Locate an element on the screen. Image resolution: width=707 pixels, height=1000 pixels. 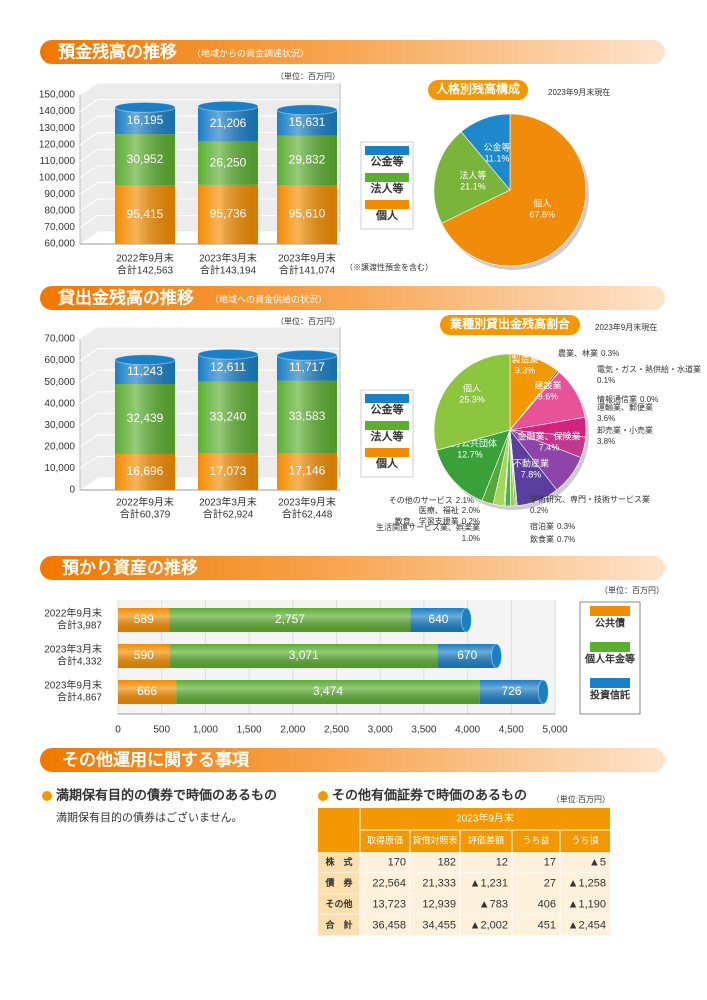
x-tick-label: 1,000 is located at coordinates (205, 730).